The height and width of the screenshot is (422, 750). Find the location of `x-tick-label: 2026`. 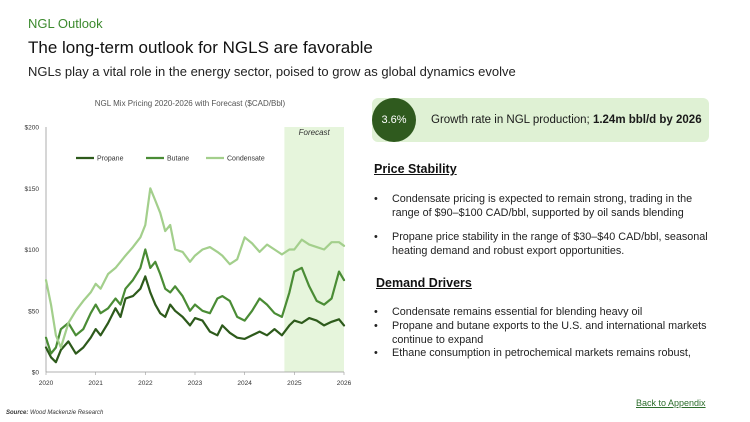

x-tick-label: 2026 is located at coordinates (344, 383).